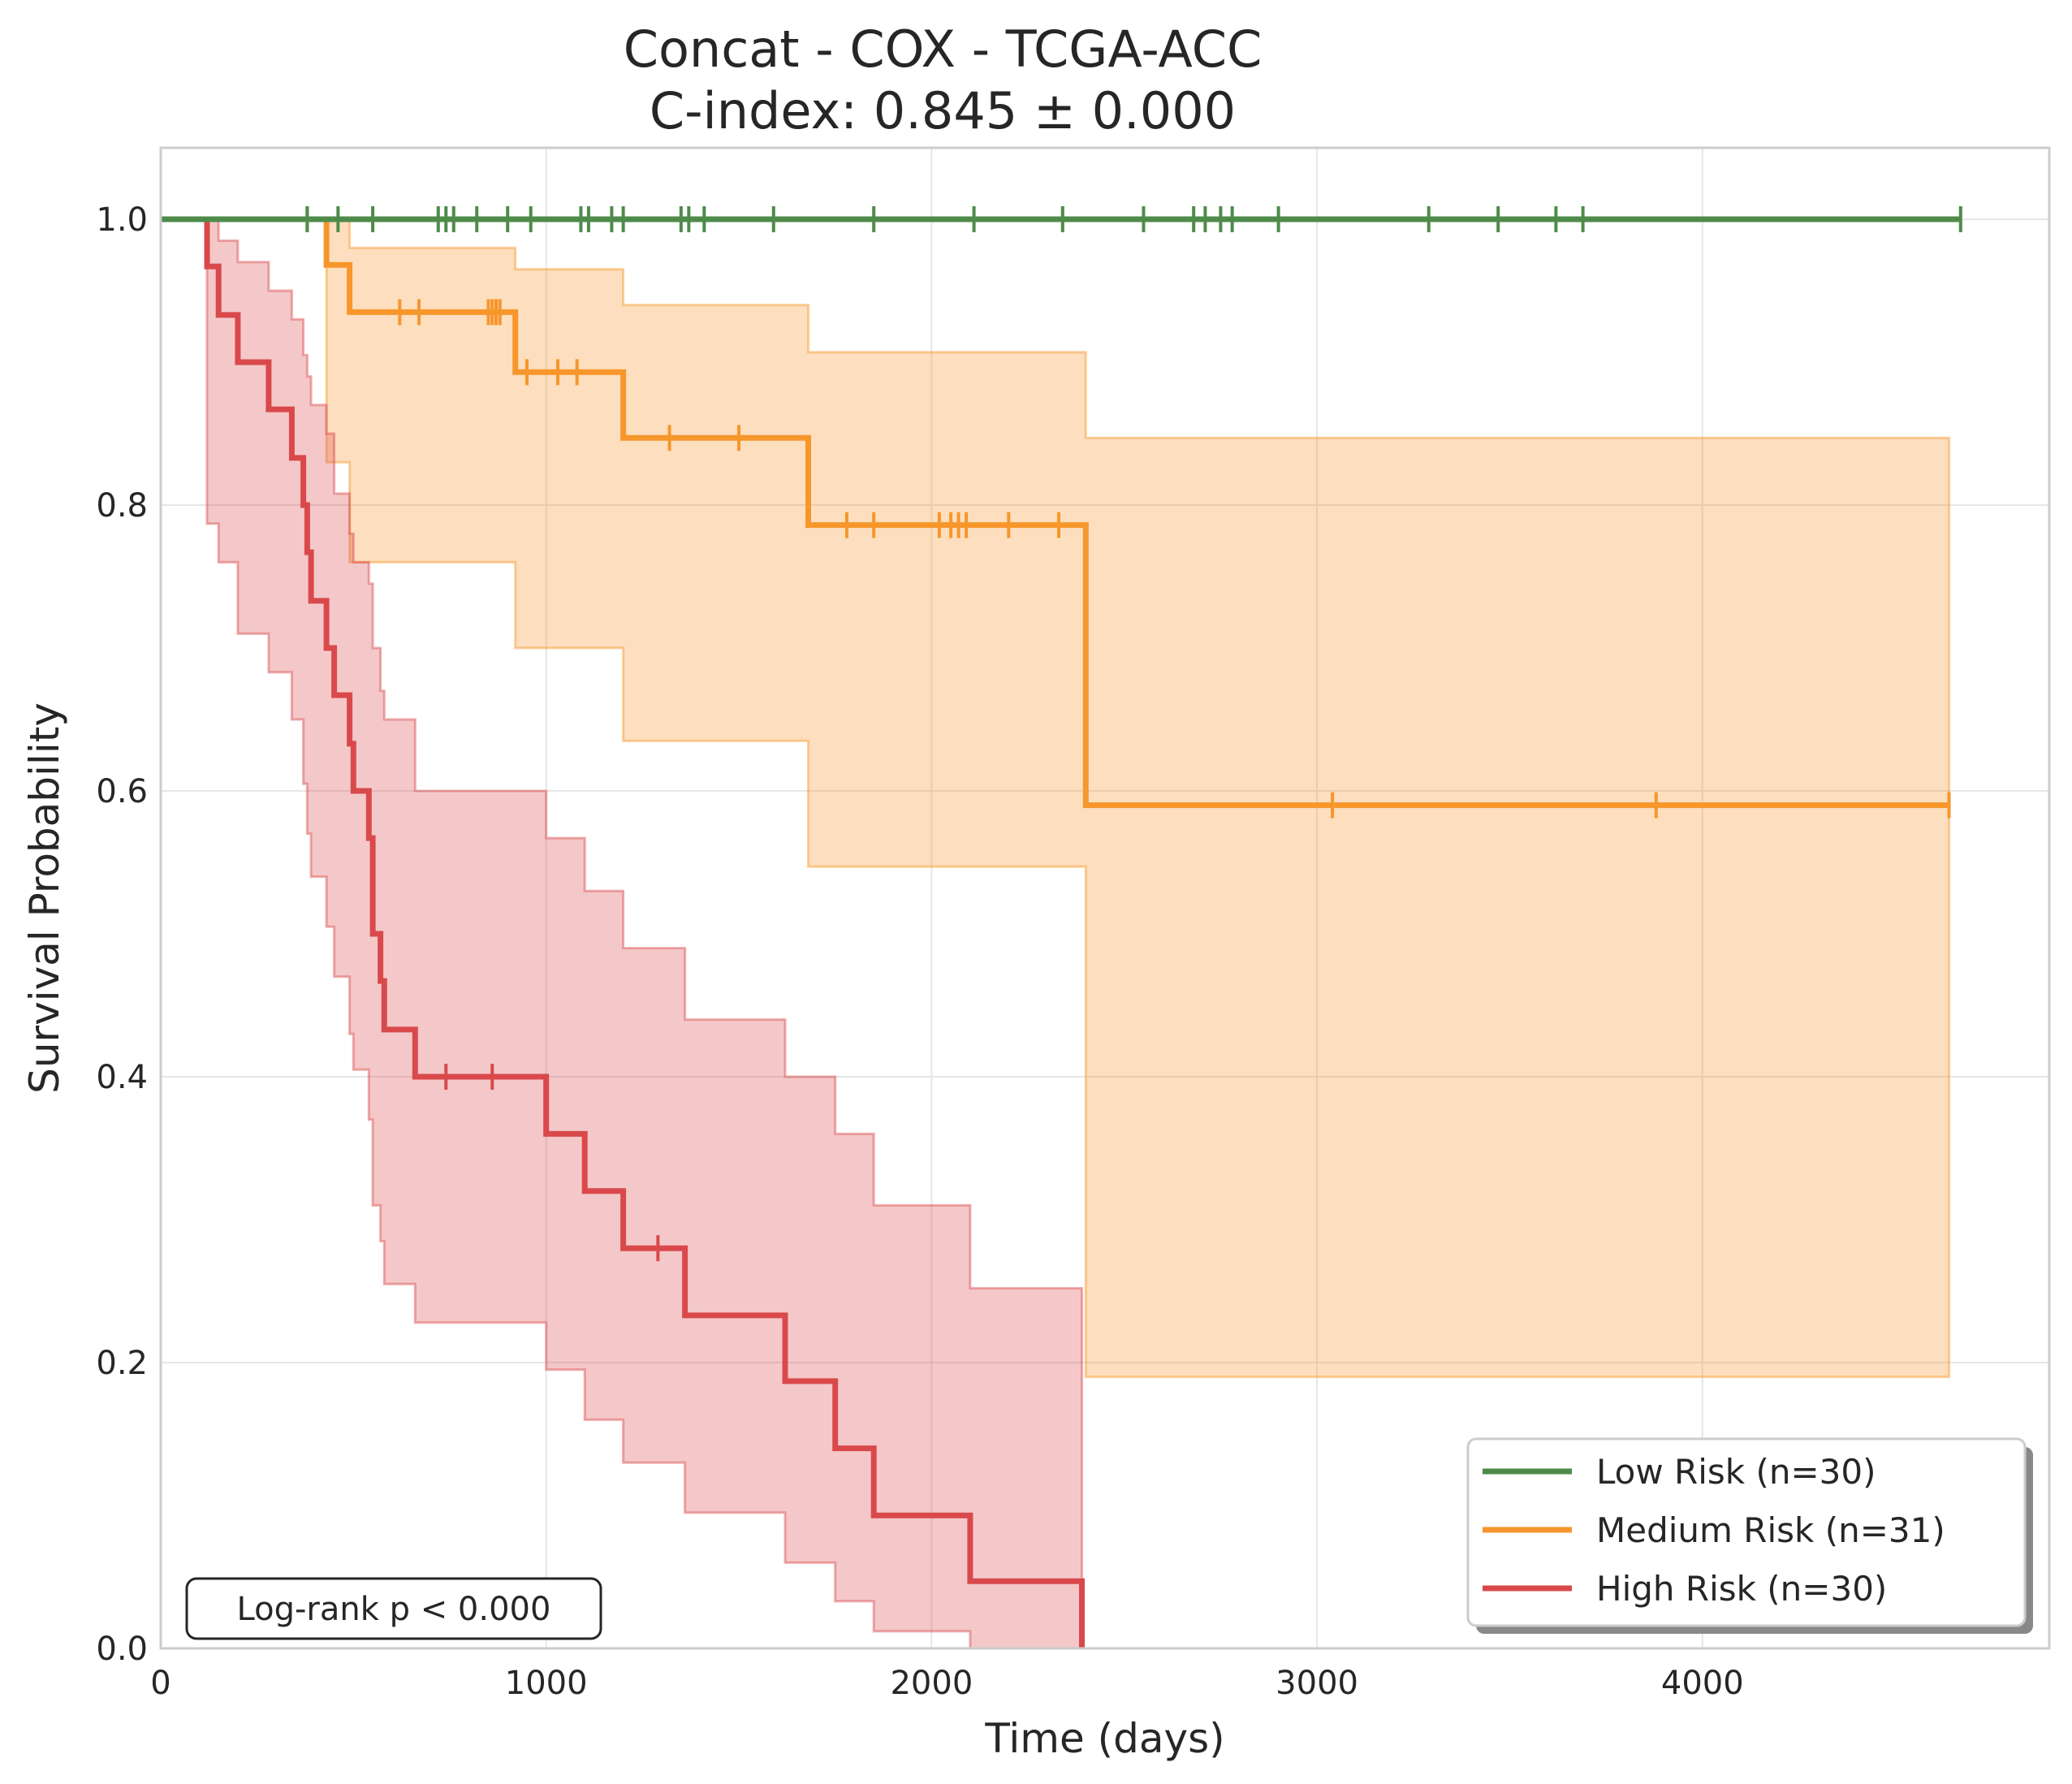 The width and height of the screenshot is (2072, 1784). I want to click on y-tick-label: 0.0, so click(122, 1649).